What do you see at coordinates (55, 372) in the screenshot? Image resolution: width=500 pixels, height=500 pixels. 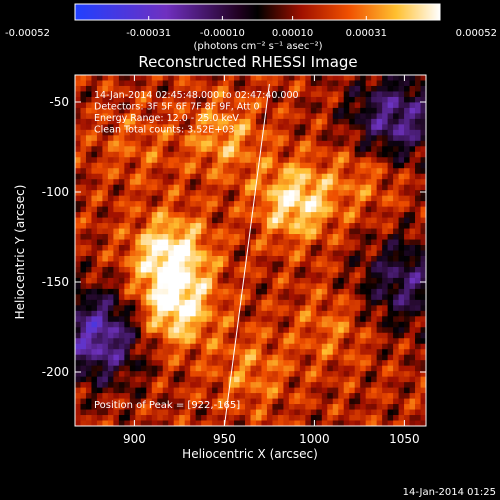 I see `y-tick-label: -200` at bounding box center [55, 372].